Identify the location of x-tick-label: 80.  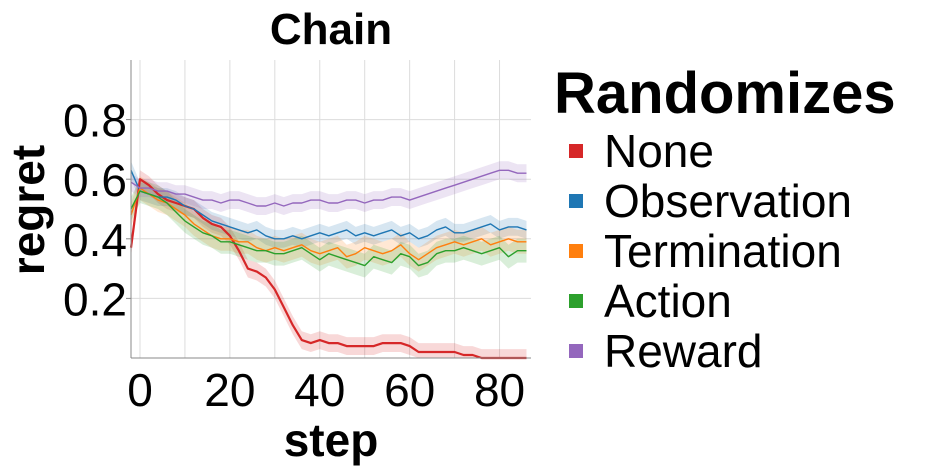
(499, 390).